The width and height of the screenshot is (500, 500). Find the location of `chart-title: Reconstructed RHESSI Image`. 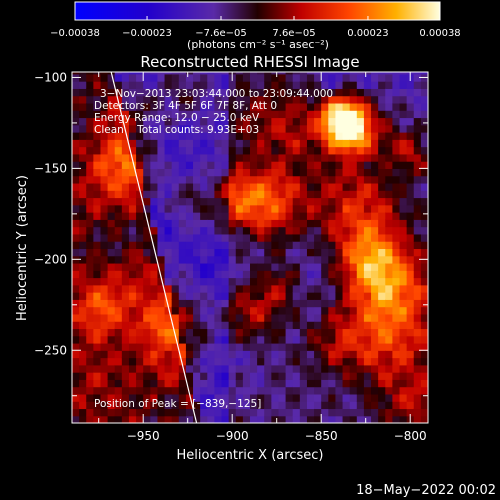

chart-title: Reconstructed RHESSI Image is located at coordinates (249, 62).